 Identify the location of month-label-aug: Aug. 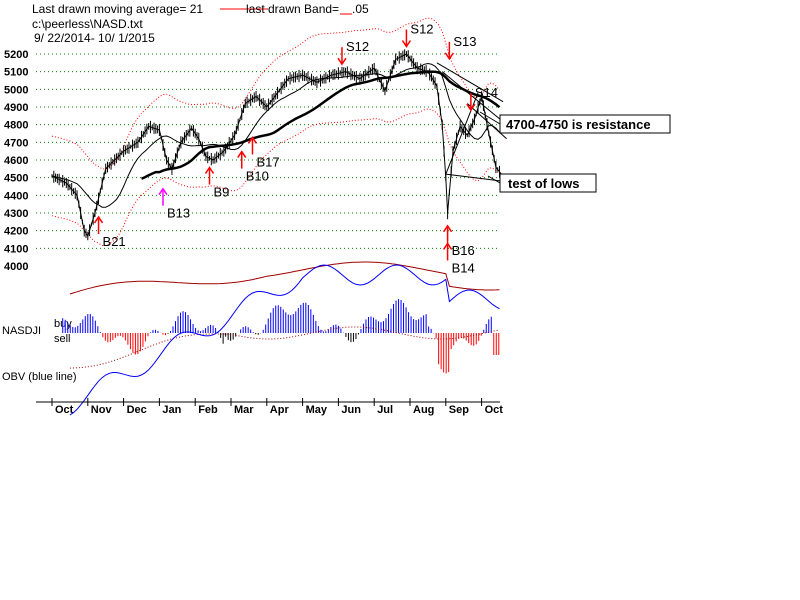
(423, 410).